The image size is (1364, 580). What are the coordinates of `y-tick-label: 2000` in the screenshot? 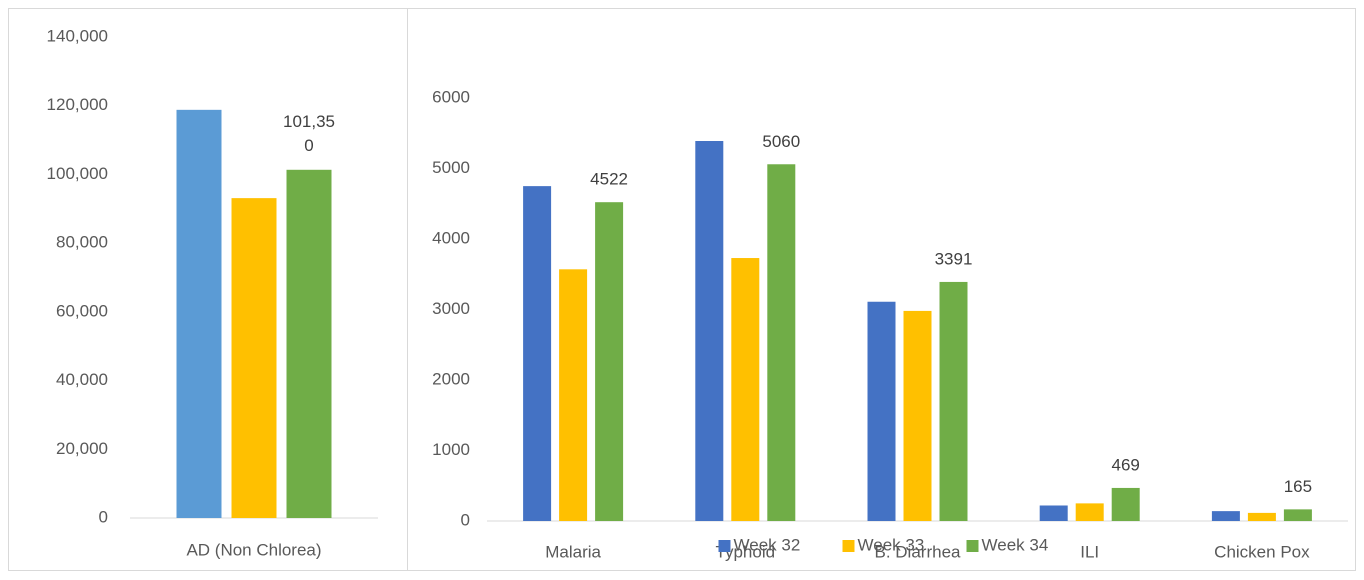 It's located at (451, 378).